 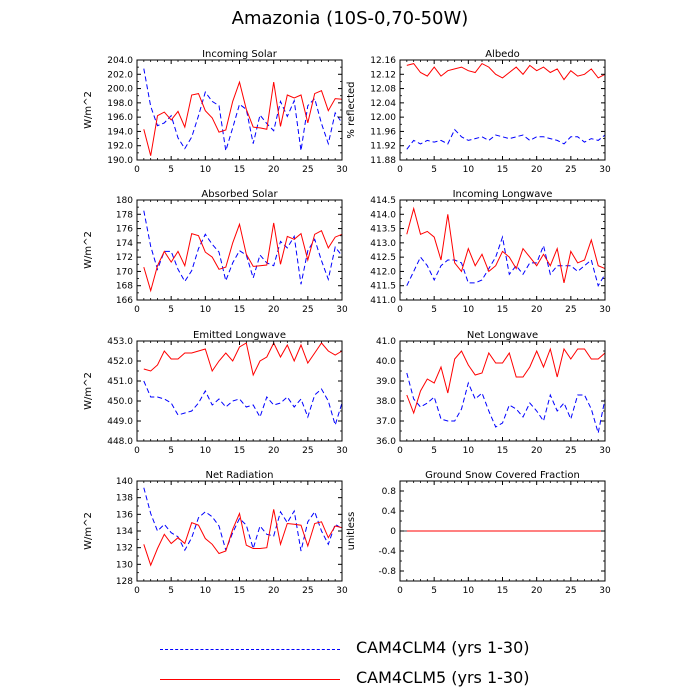 What do you see at coordinates (383, 75) in the screenshot?
I see `y-tick-label: 12.12` at bounding box center [383, 75].